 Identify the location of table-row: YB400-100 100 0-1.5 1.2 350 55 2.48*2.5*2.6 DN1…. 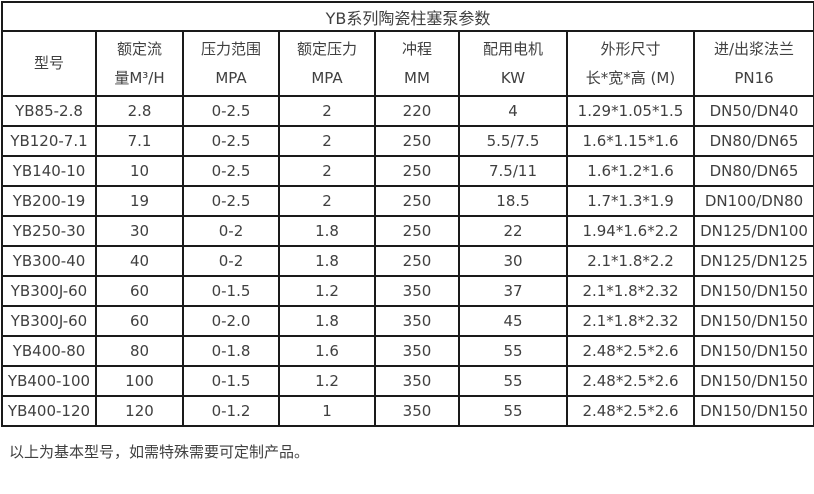
(407, 381).